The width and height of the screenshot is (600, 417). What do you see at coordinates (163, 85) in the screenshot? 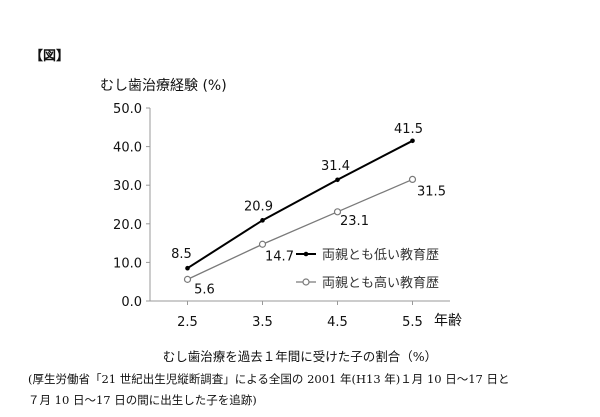
I see `y-axis-title: むし歯治療経験 (%)` at bounding box center [163, 85].